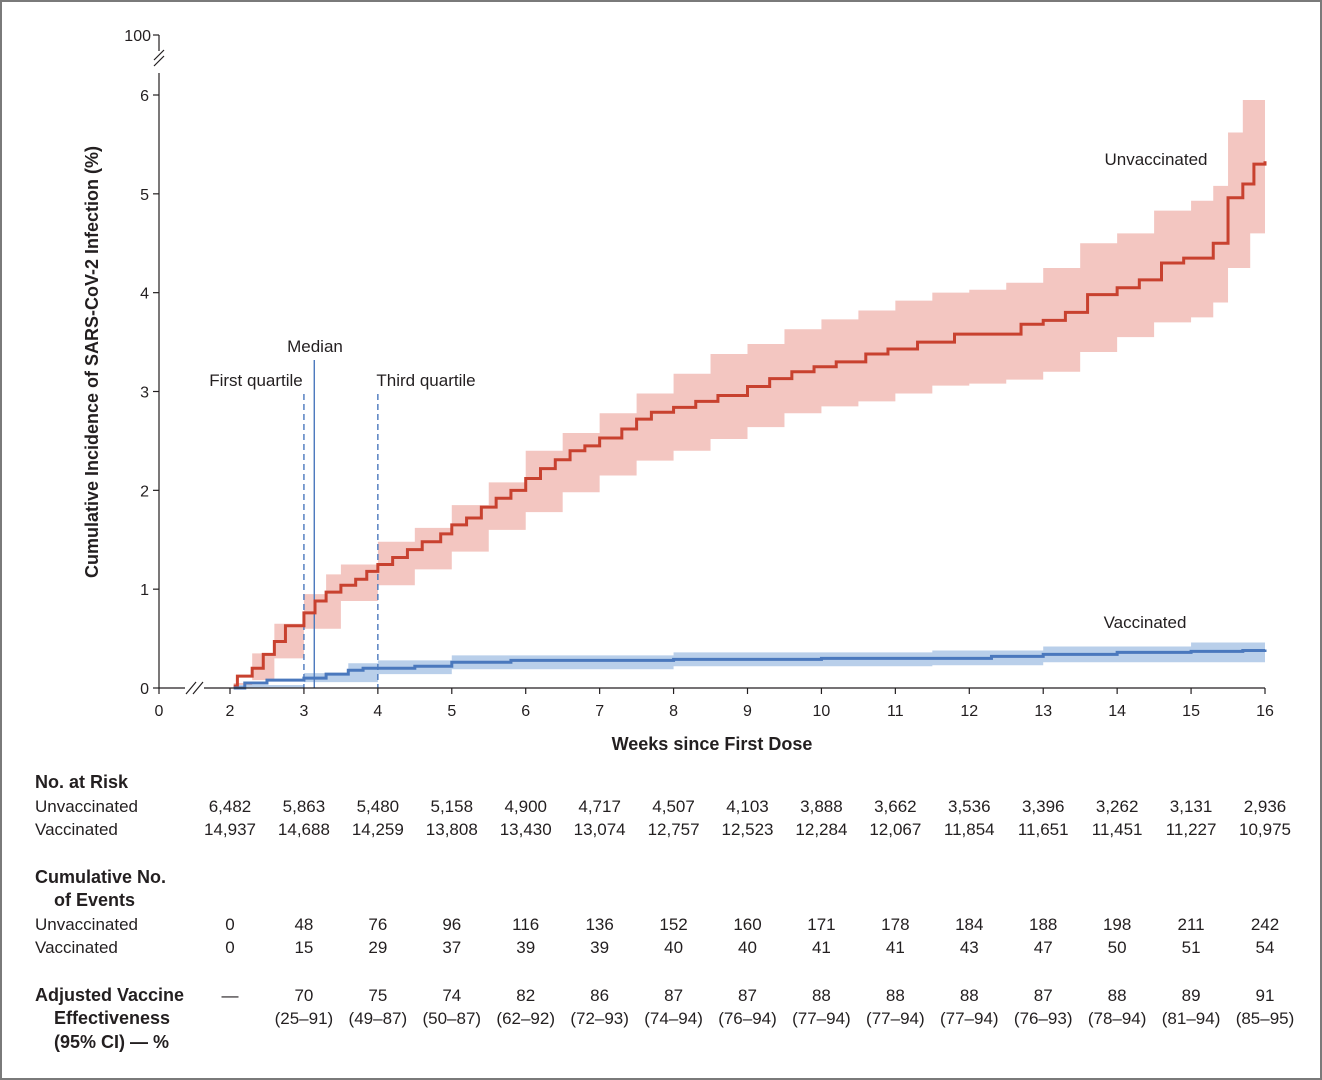  What do you see at coordinates (1265, 947) in the screenshot?
I see `events-cell: 54` at bounding box center [1265, 947].